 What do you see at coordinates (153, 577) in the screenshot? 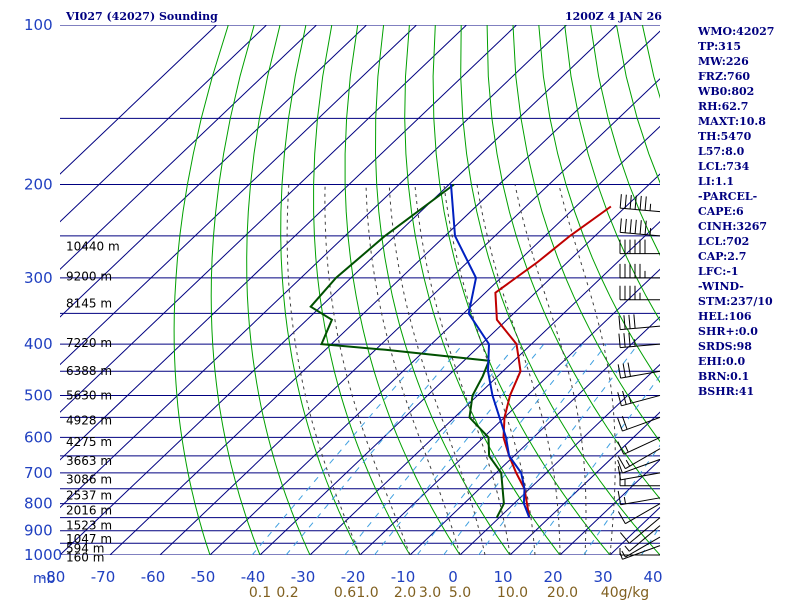
I see `temperature-tick-label: -60` at bounding box center [153, 577].